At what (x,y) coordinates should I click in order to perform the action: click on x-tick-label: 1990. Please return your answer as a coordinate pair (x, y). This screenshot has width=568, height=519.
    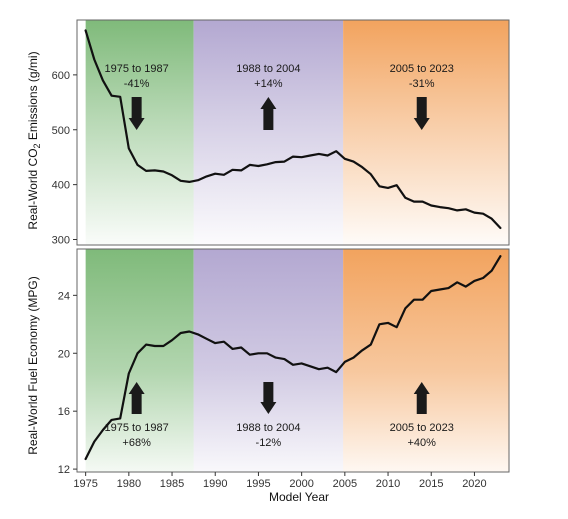
    Looking at the image, I should click on (215, 484).